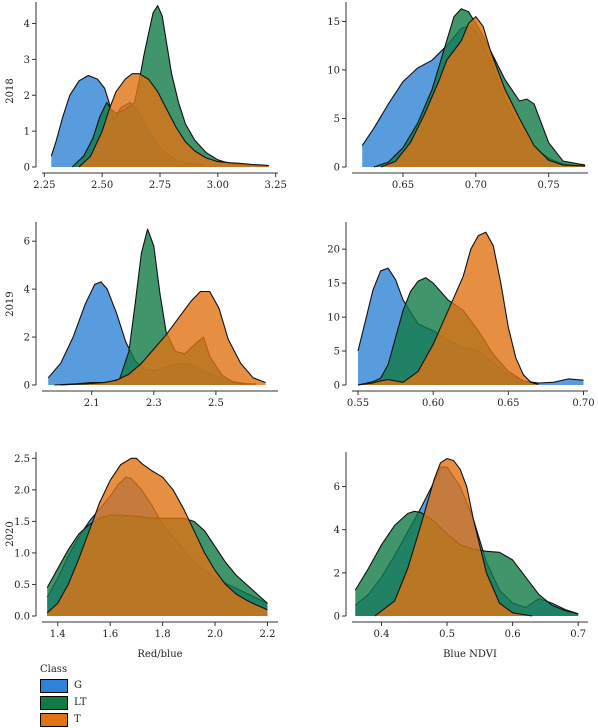 The image size is (598, 728). I want to click on x-tick-label: 0.7, so click(578, 634).